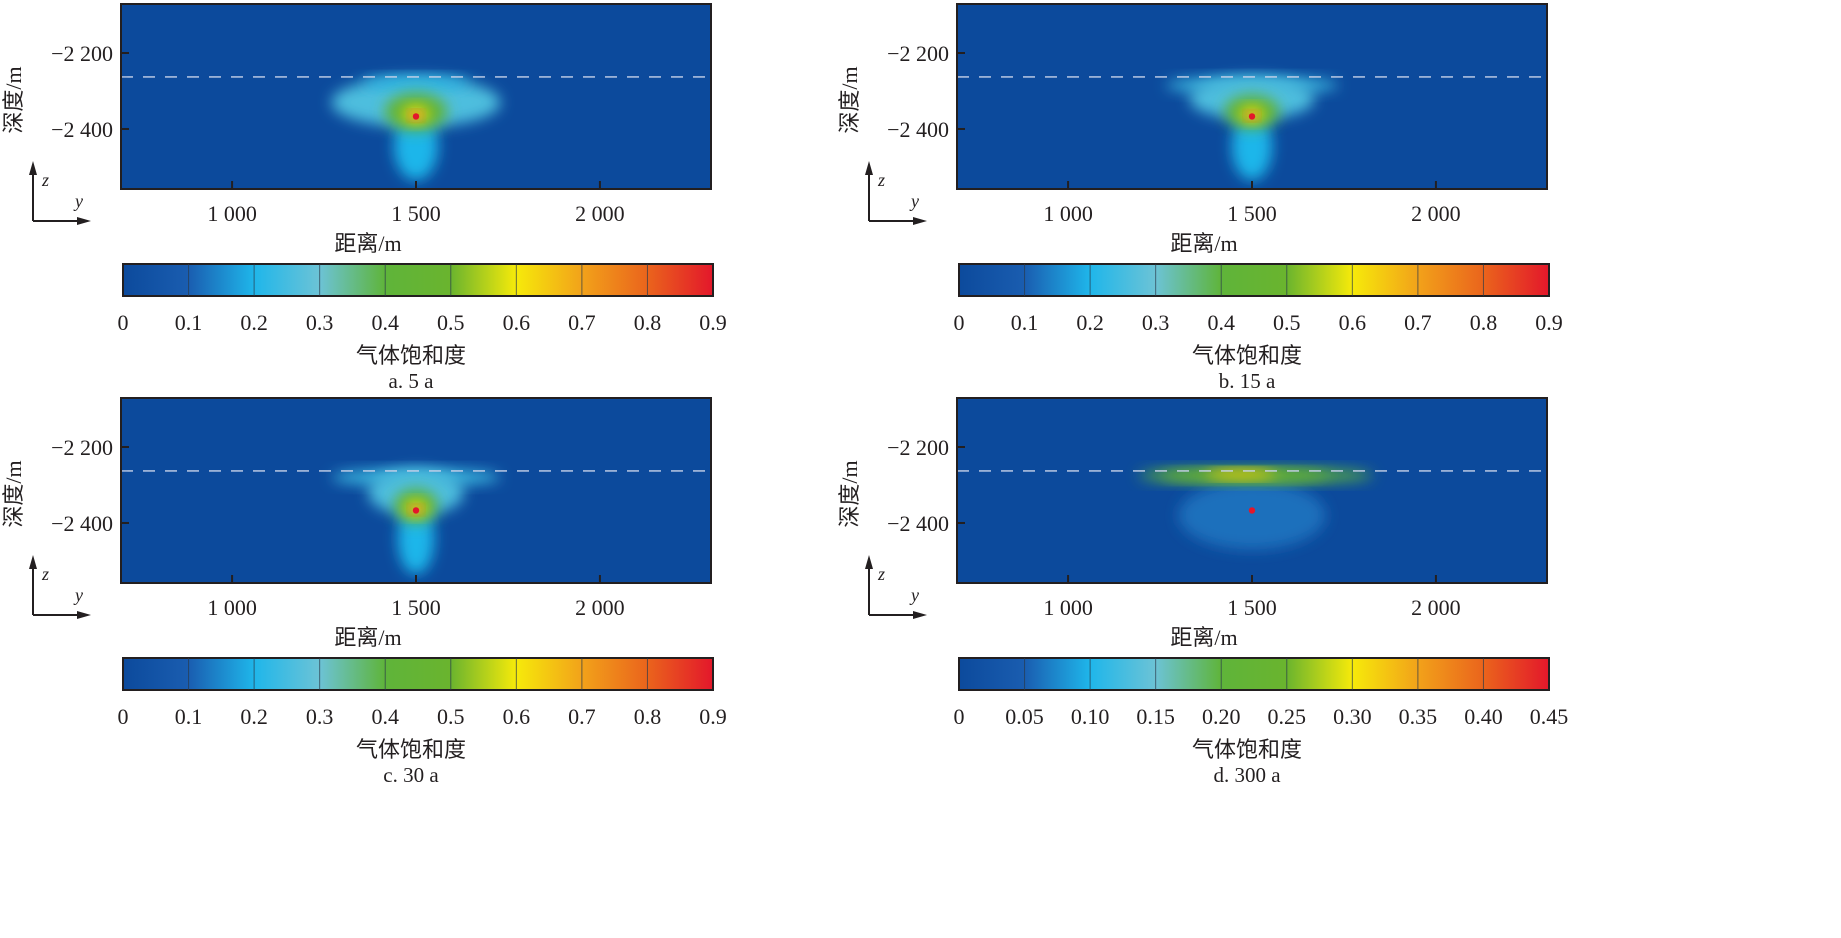 The width and height of the screenshot is (1841, 938). What do you see at coordinates (411, 775) in the screenshot?
I see `panel-caption: c. 30 a` at bounding box center [411, 775].